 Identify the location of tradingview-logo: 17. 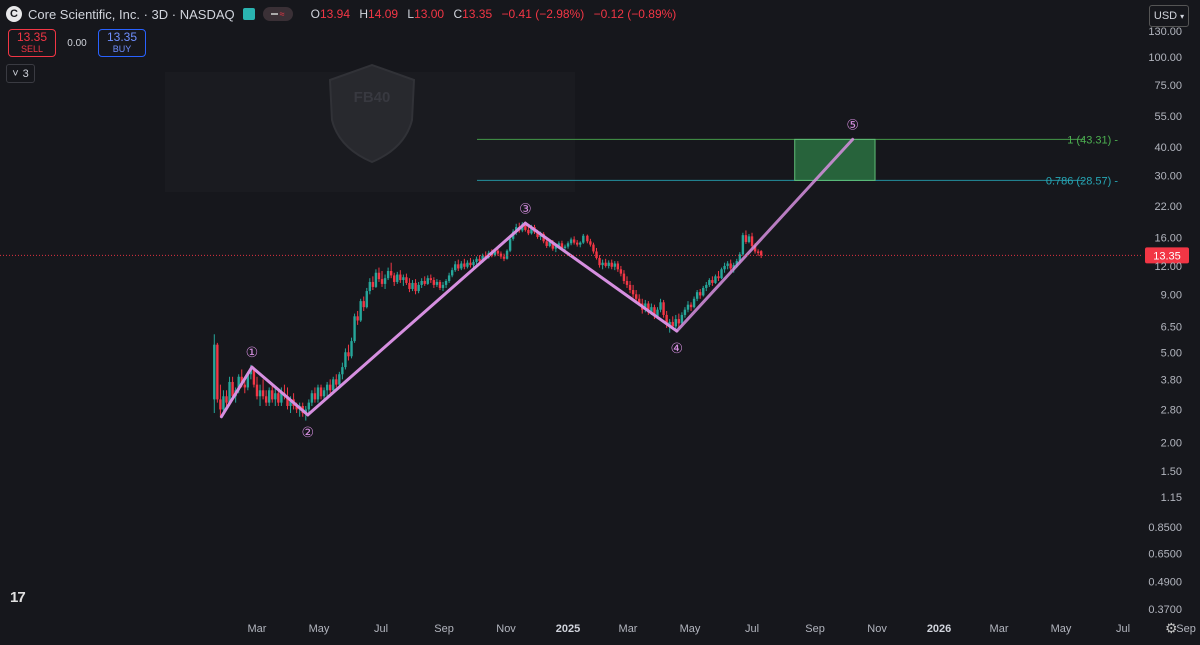
(18, 597).